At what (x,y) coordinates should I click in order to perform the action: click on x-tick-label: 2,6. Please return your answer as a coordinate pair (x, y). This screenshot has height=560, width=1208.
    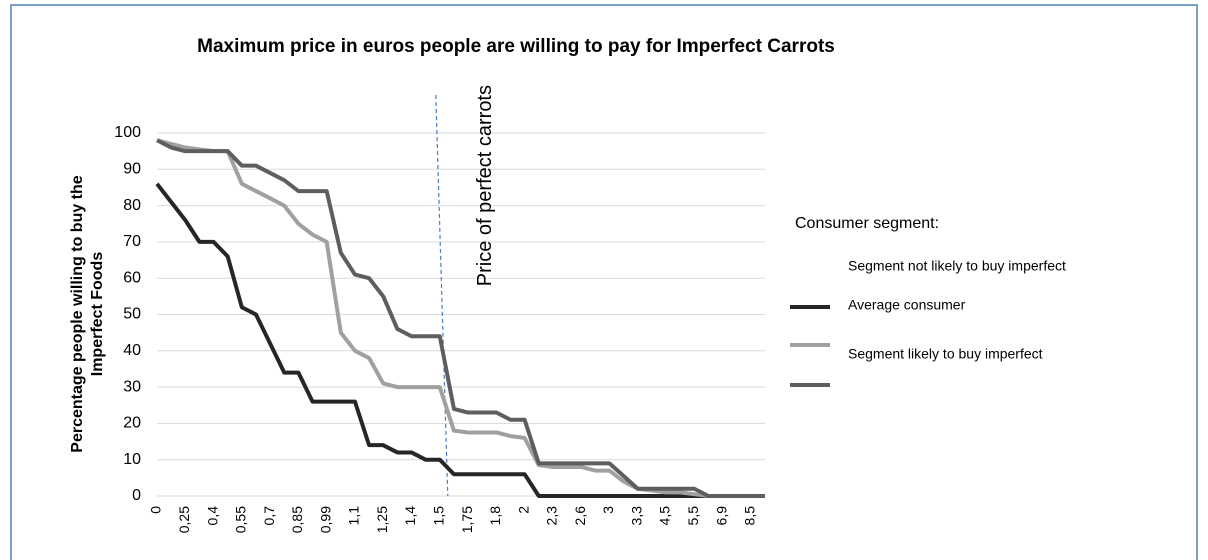
    Looking at the image, I should click on (580, 516).